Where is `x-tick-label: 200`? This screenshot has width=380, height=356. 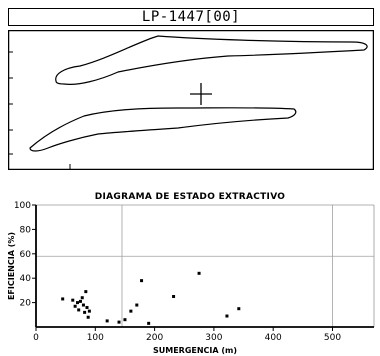
x-tick-label: 200 is located at coordinates (154, 338).